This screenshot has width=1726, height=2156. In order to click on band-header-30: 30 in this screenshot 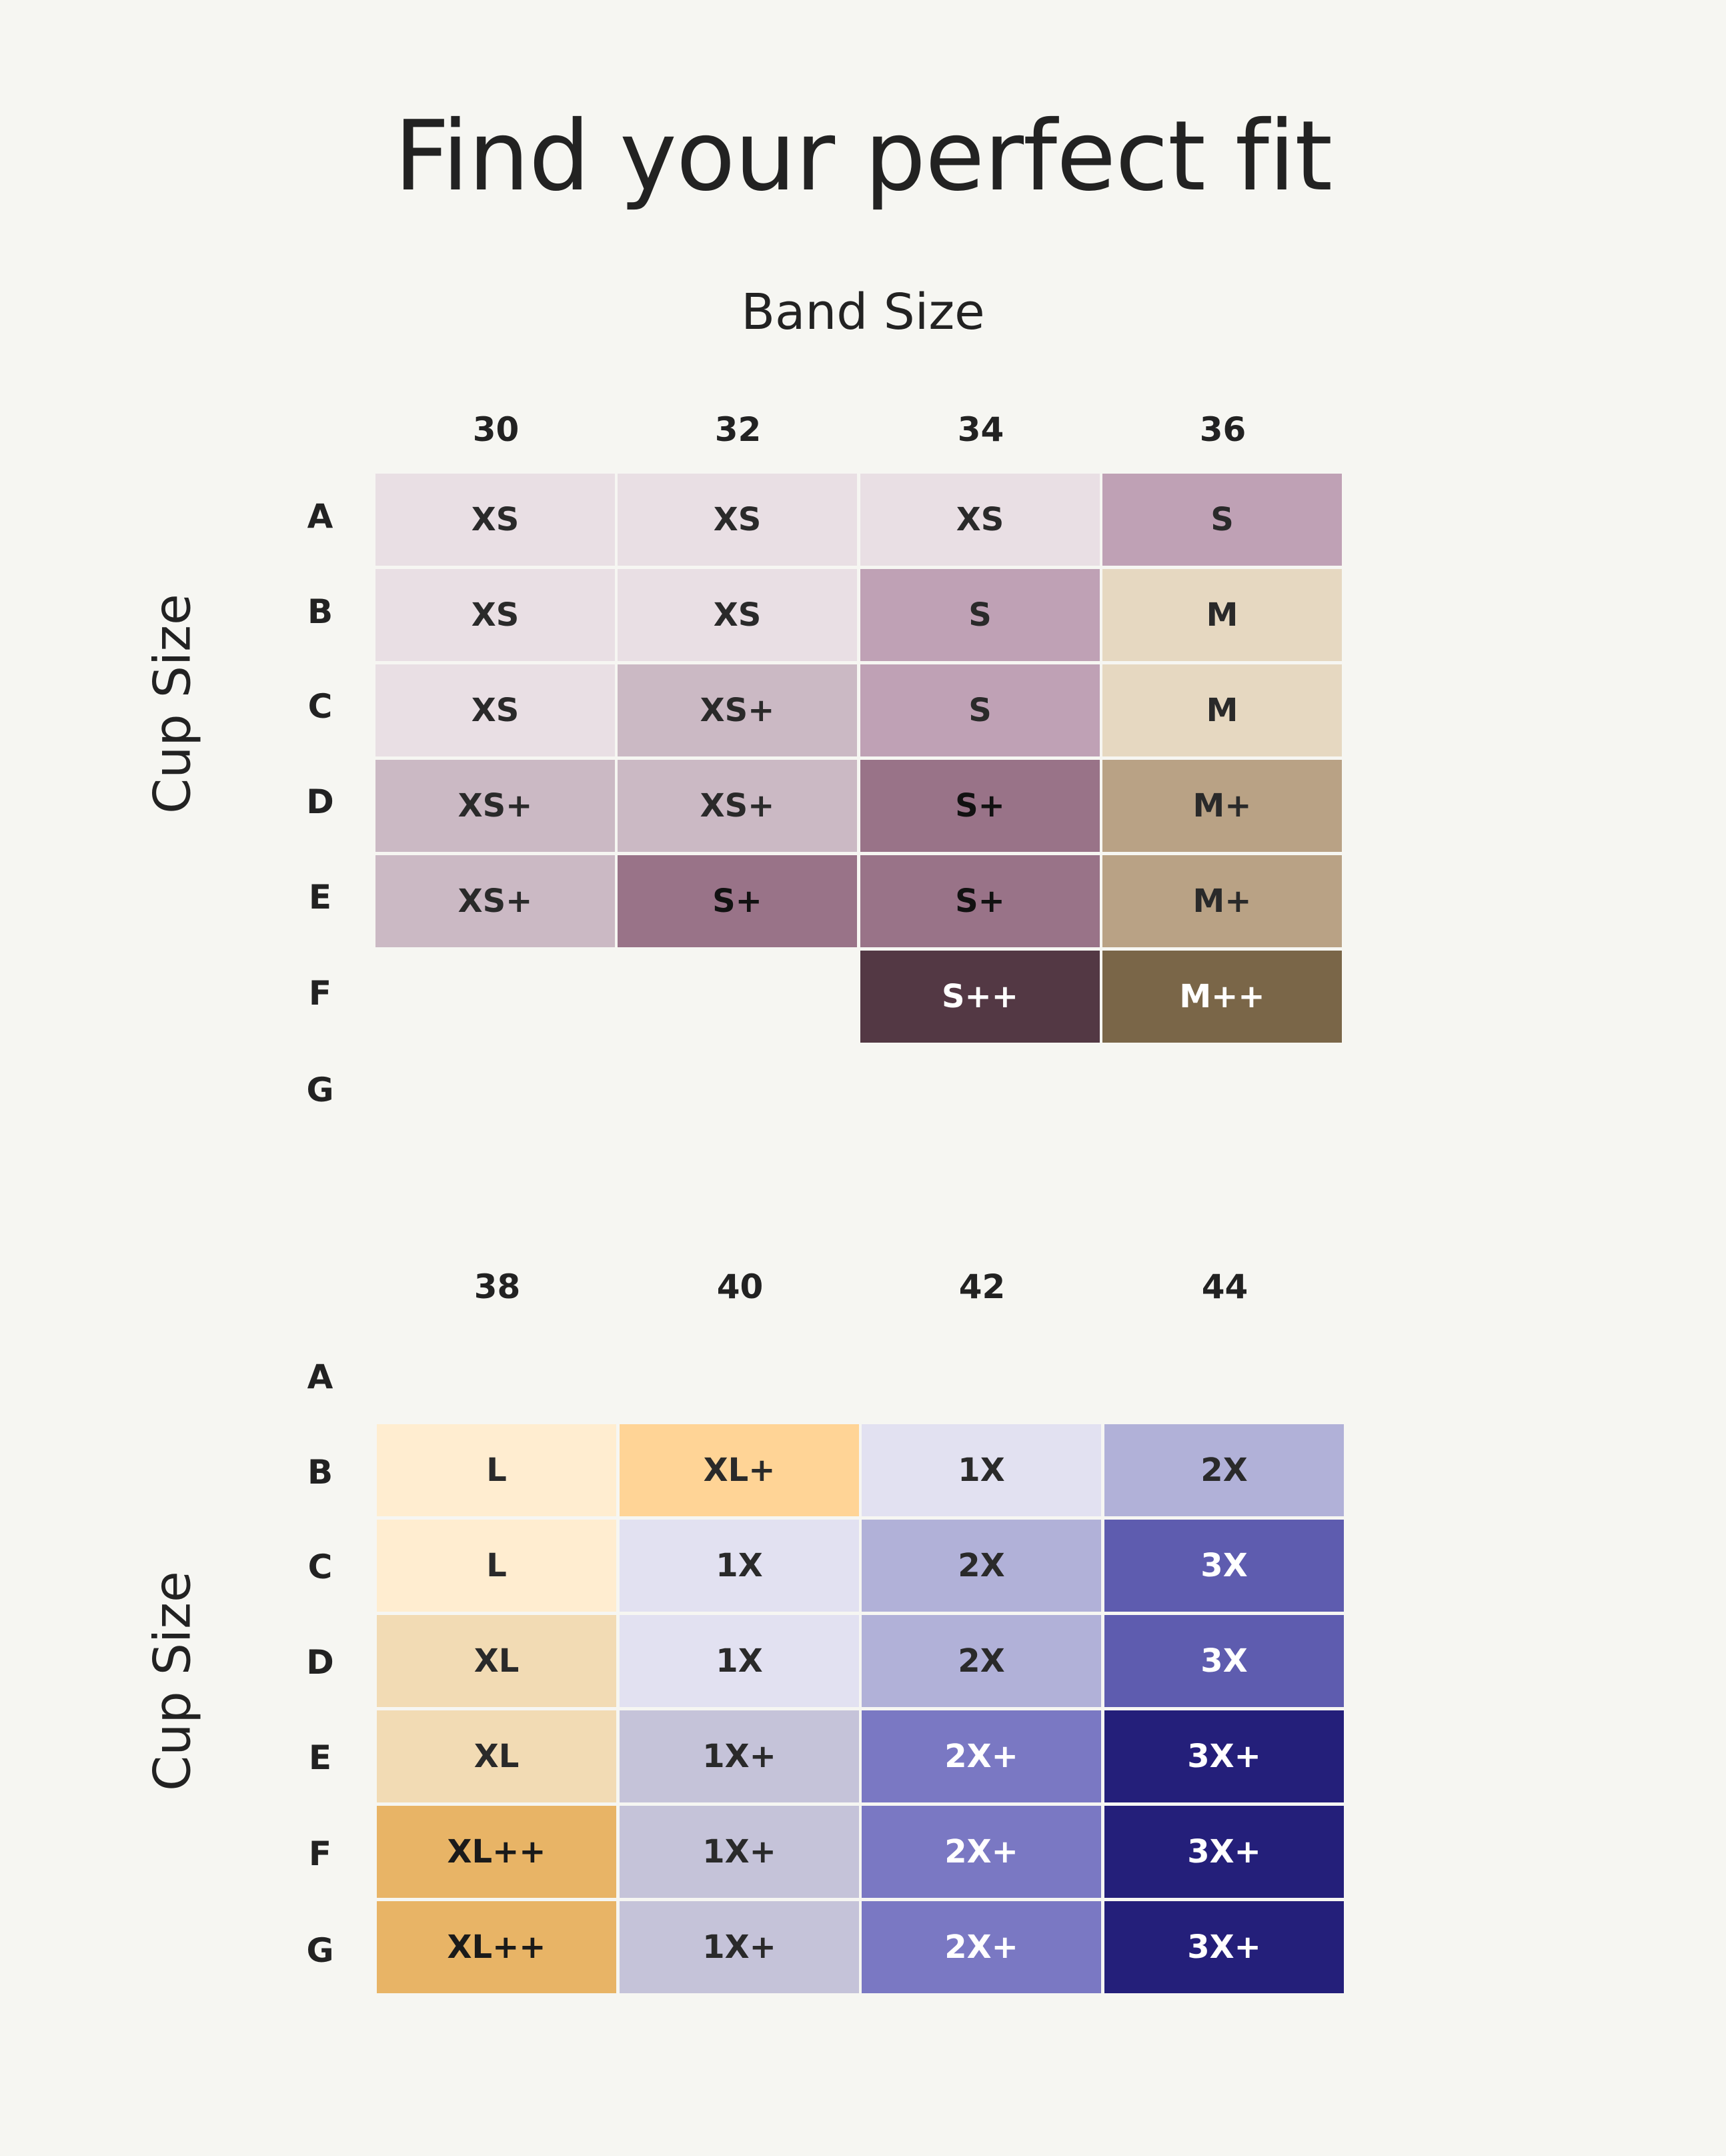, I will do `click(496, 429)`.